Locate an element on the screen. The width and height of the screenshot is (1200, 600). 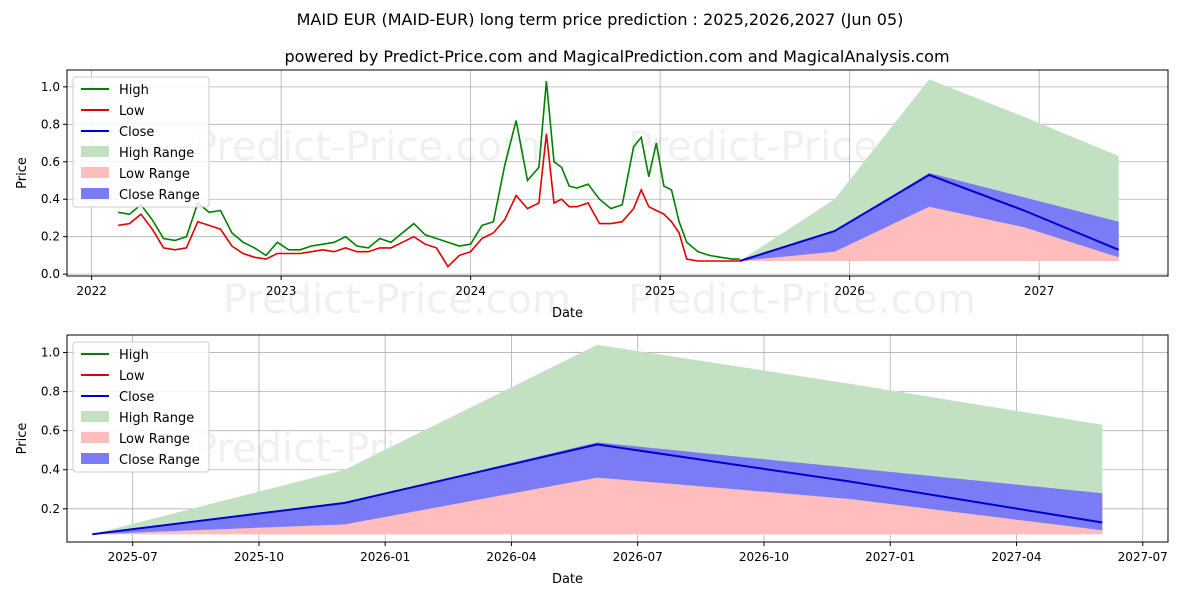
x-tick-label: 2026-07 is located at coordinates (638, 557).